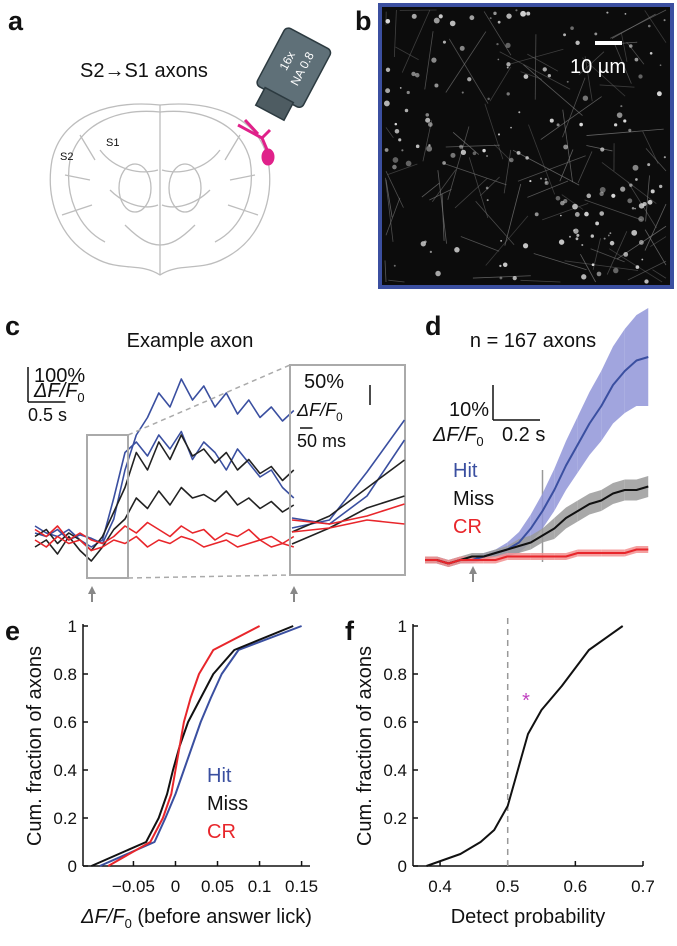  Describe the element at coordinates (350, 631) in the screenshot. I see `panel-label: f` at that location.